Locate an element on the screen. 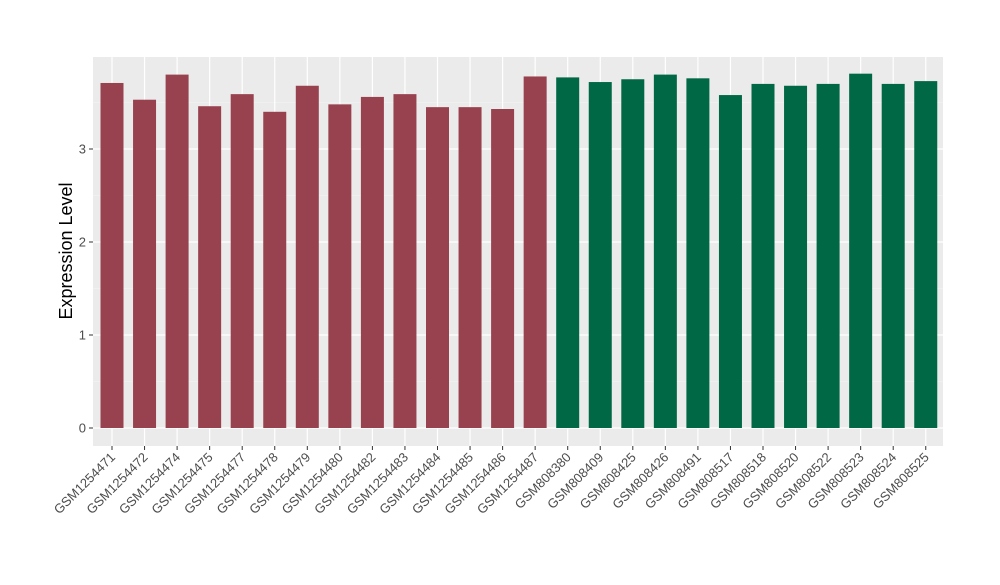  bar-GSM808518 is located at coordinates (763, 256).